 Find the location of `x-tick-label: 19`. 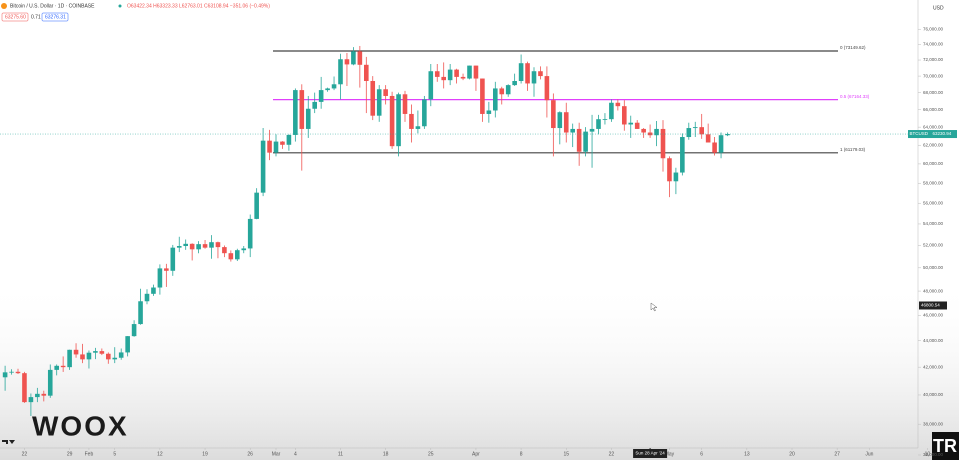

x-tick-label: 19 is located at coordinates (205, 454).